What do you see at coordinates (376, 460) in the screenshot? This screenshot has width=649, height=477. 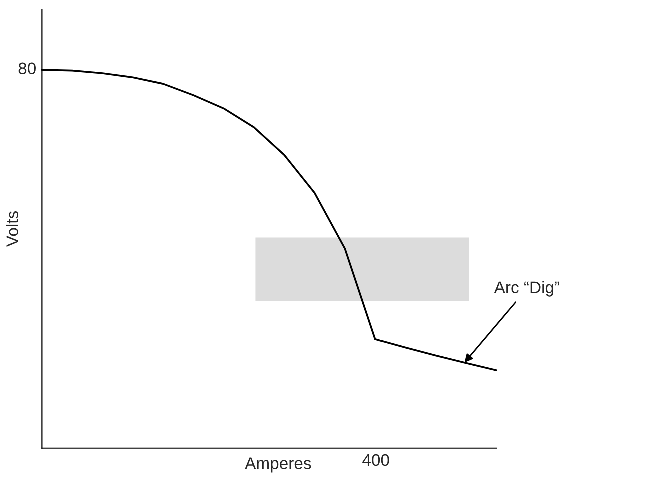 I see `text: 400` at bounding box center [376, 460].